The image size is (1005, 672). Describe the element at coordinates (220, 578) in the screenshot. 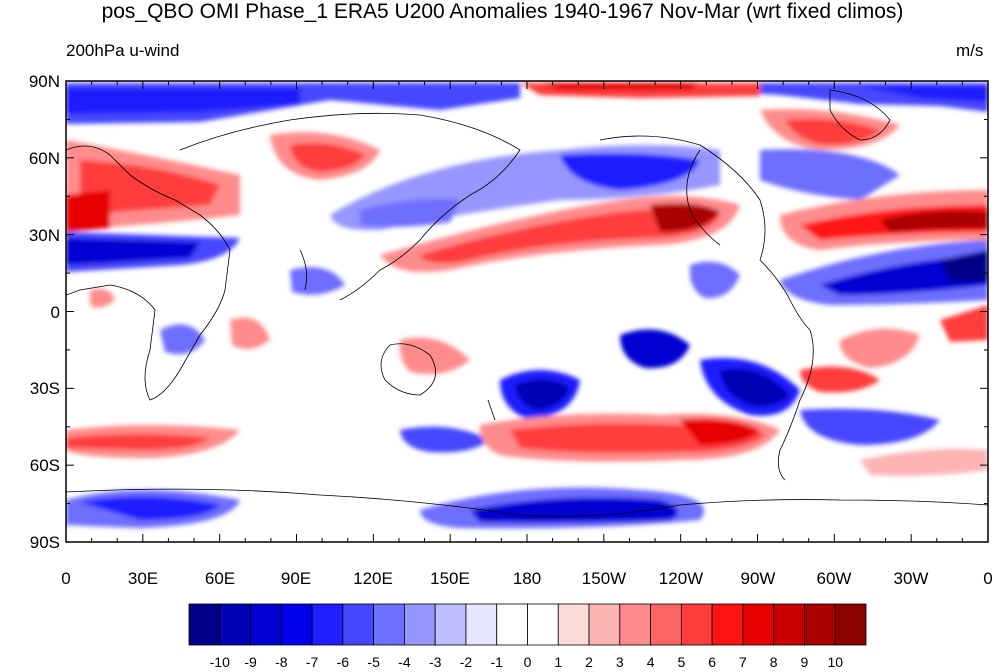

I see `lon-tick-label: 60E` at that location.